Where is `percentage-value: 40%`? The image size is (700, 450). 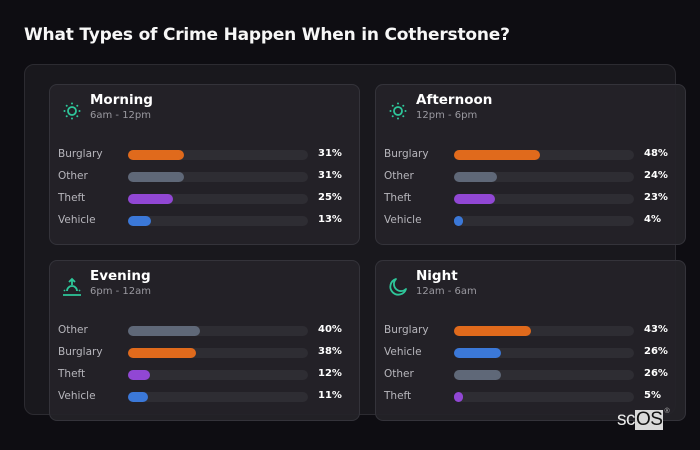
percentage-value: 40% is located at coordinates (330, 329).